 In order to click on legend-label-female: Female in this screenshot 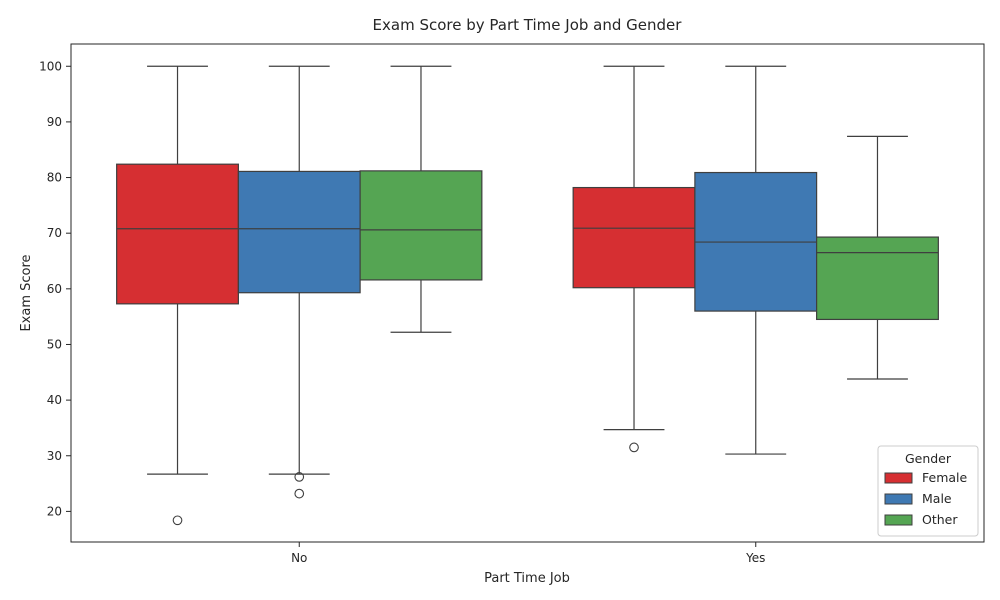, I will do `click(945, 477)`.